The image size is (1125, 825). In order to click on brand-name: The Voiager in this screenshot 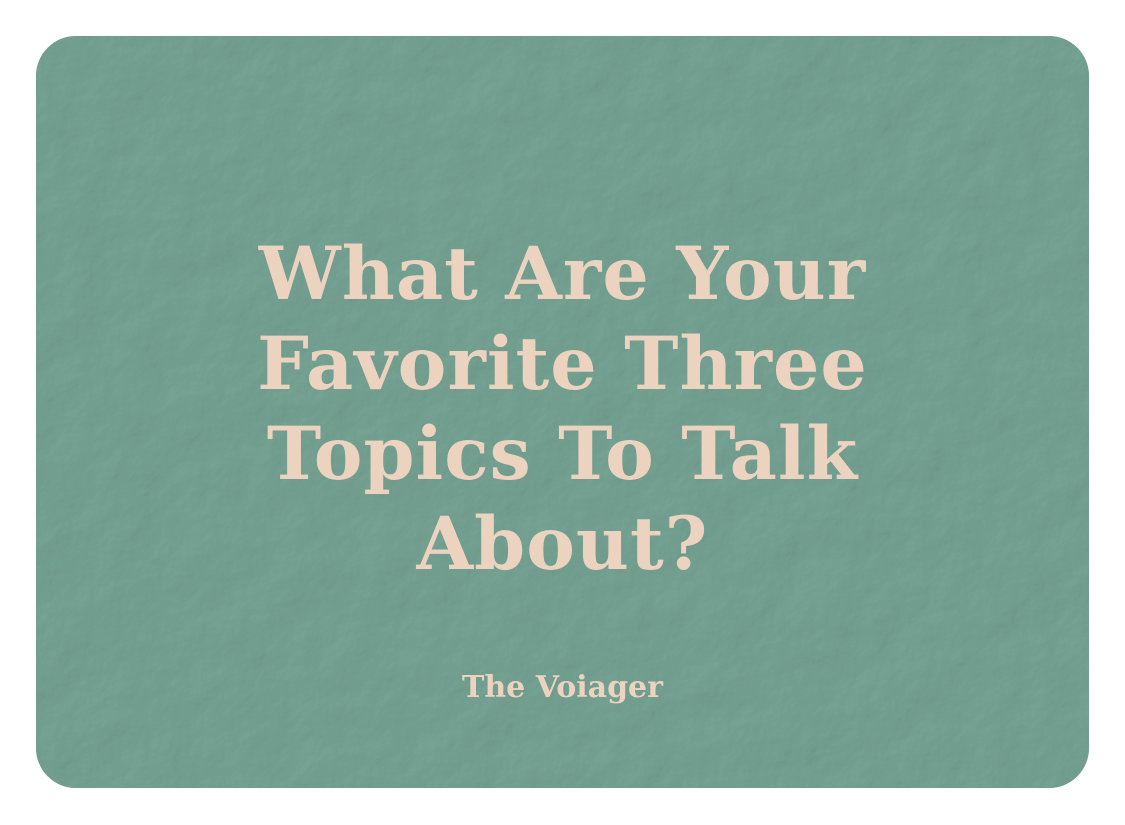, I will do `click(562, 687)`.